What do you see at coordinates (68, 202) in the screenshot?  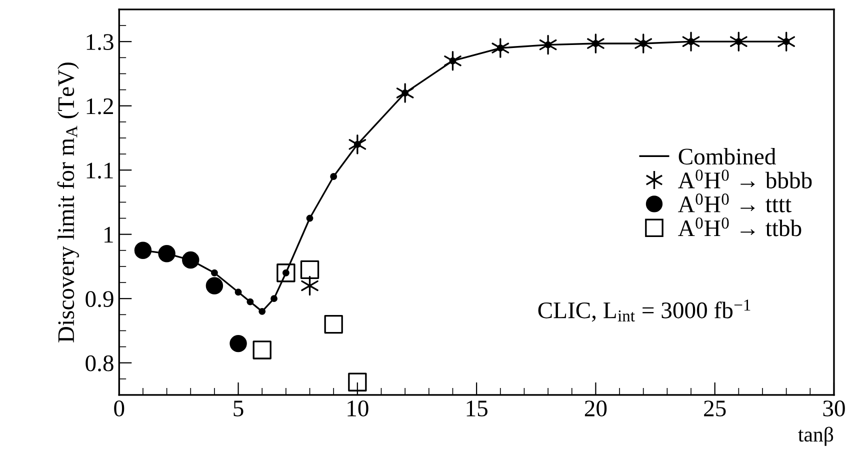 I see `y-axis-title: Discovery limit for m$_{A}$ (TeV)` at bounding box center [68, 202].